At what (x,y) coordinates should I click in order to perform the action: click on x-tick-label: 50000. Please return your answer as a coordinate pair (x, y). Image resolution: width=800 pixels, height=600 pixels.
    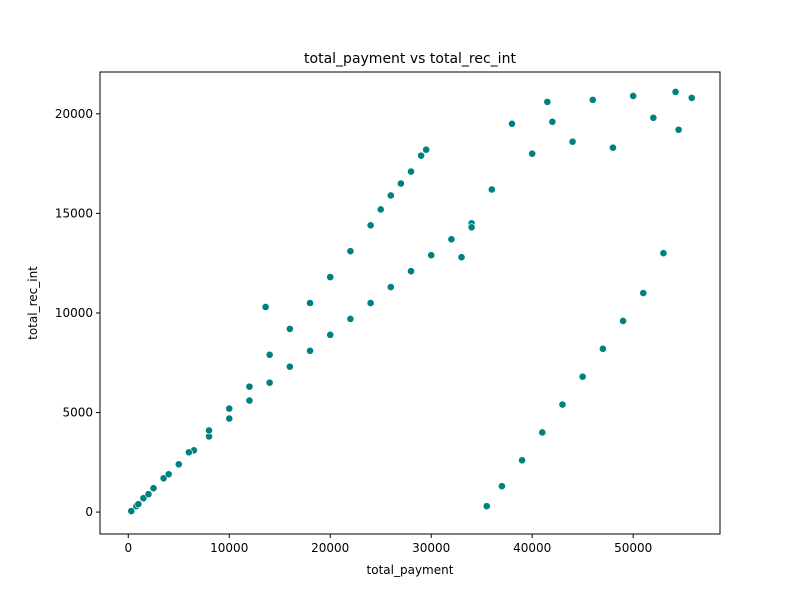
    Looking at the image, I should click on (633, 548).